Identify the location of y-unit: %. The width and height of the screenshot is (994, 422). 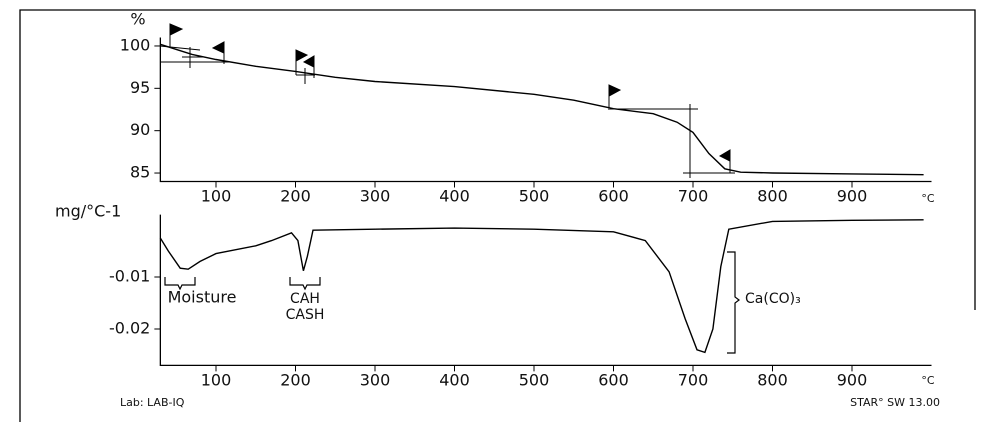
(137, 19).